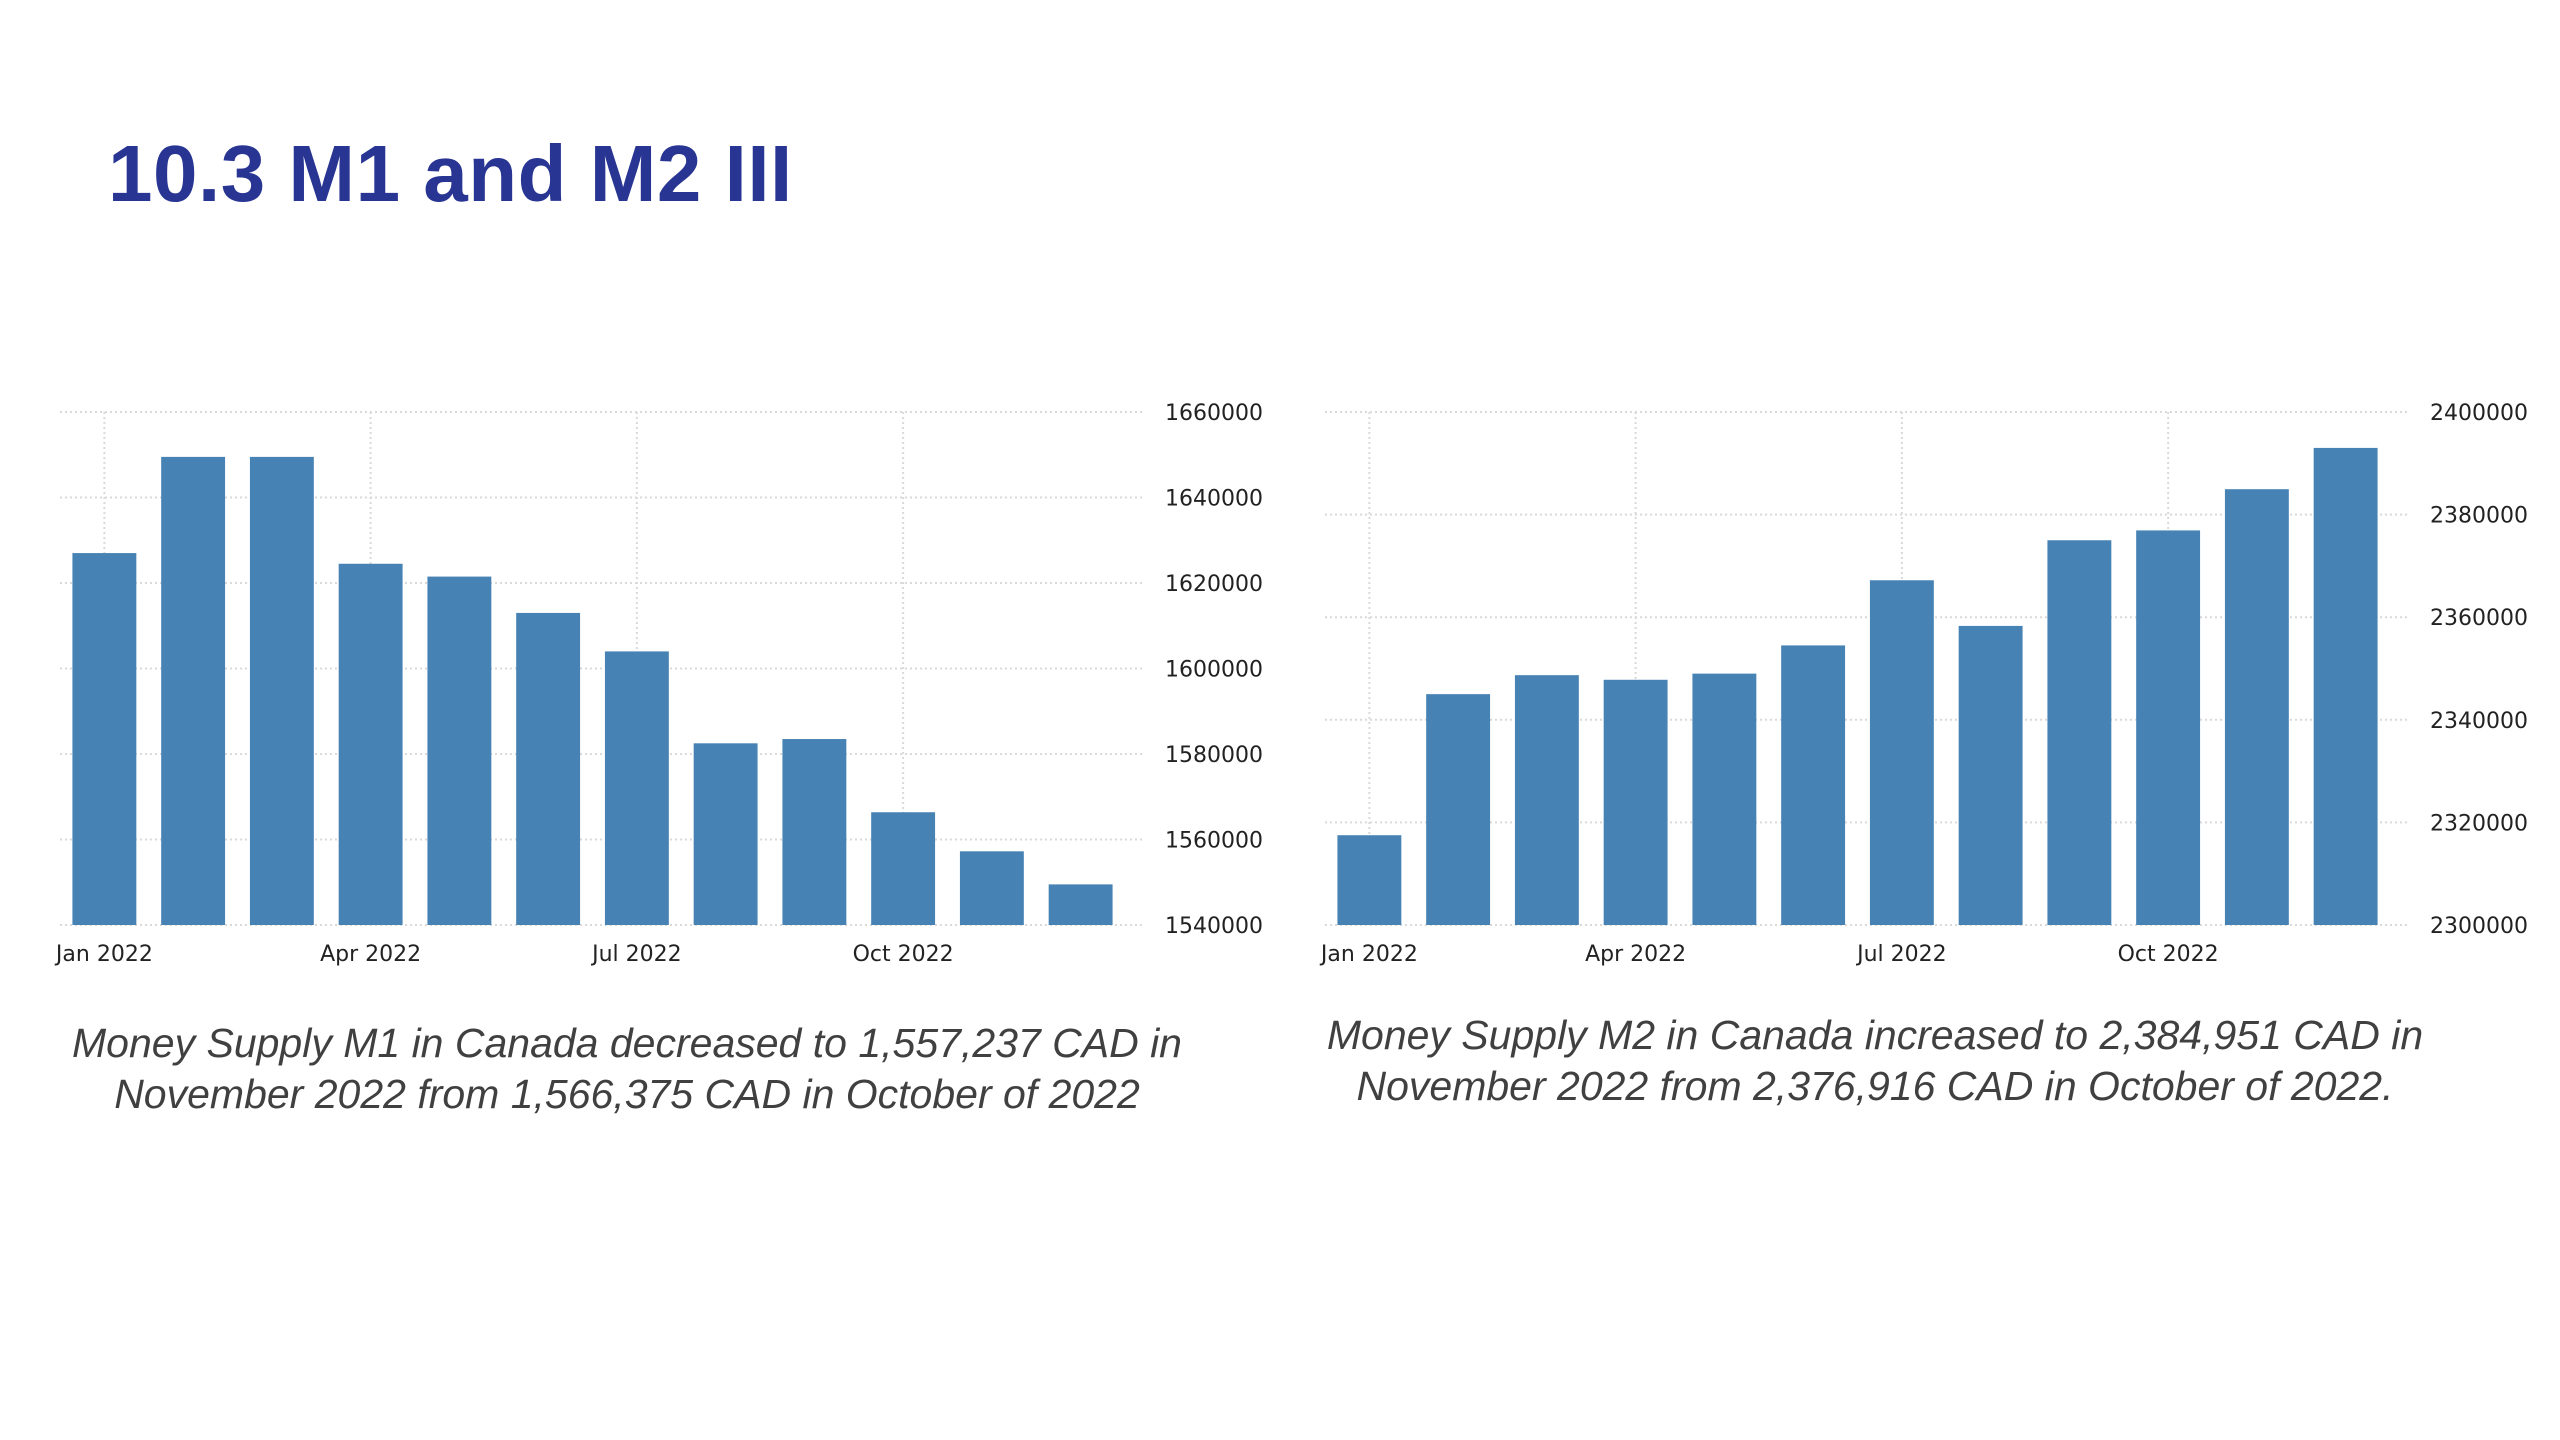 Image resolution: width=2560 pixels, height=1440 pixels. What do you see at coordinates (903, 868) in the screenshot?
I see `bar: Sep 2022: 1566375` at bounding box center [903, 868].